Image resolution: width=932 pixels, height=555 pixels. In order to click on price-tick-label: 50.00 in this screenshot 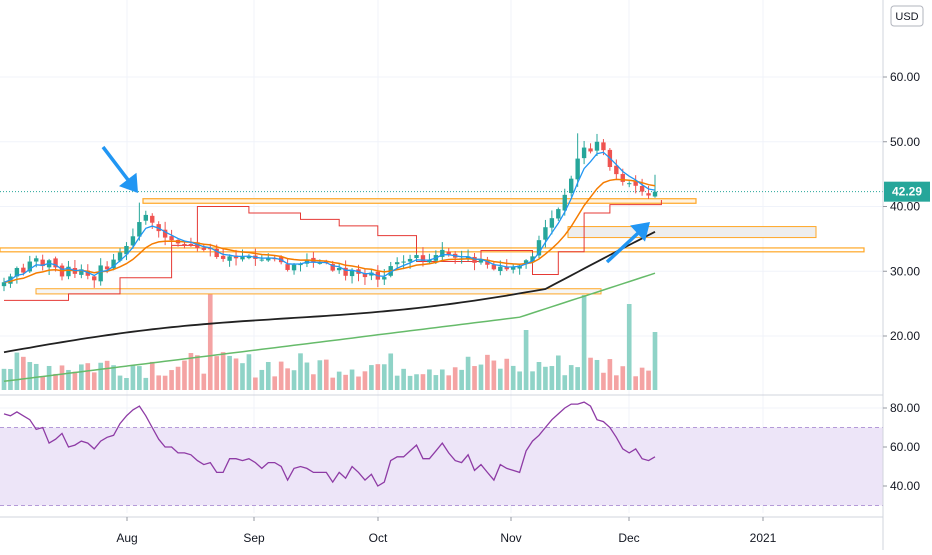, I will do `click(905, 142)`.